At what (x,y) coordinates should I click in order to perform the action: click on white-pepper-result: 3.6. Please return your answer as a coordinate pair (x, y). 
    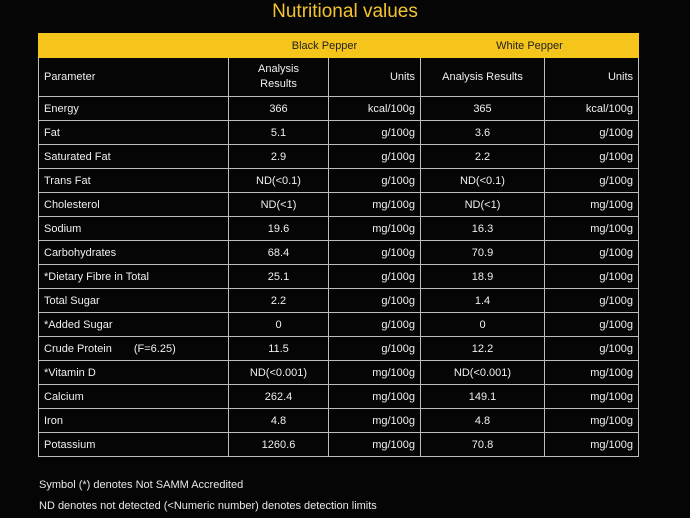
    Looking at the image, I should click on (482, 132).